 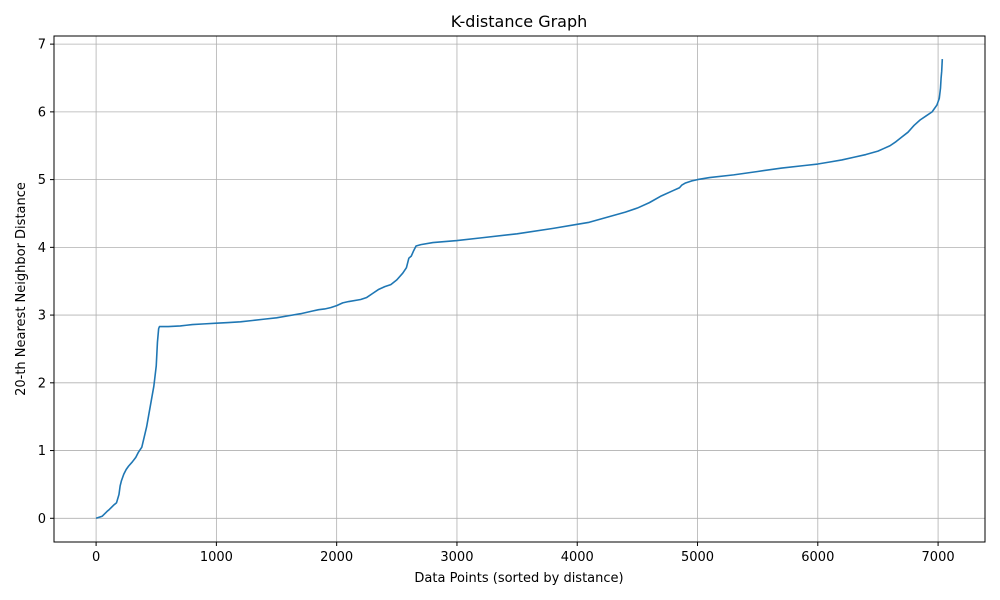 I want to click on y-tick-label: 1, so click(x=42, y=451).